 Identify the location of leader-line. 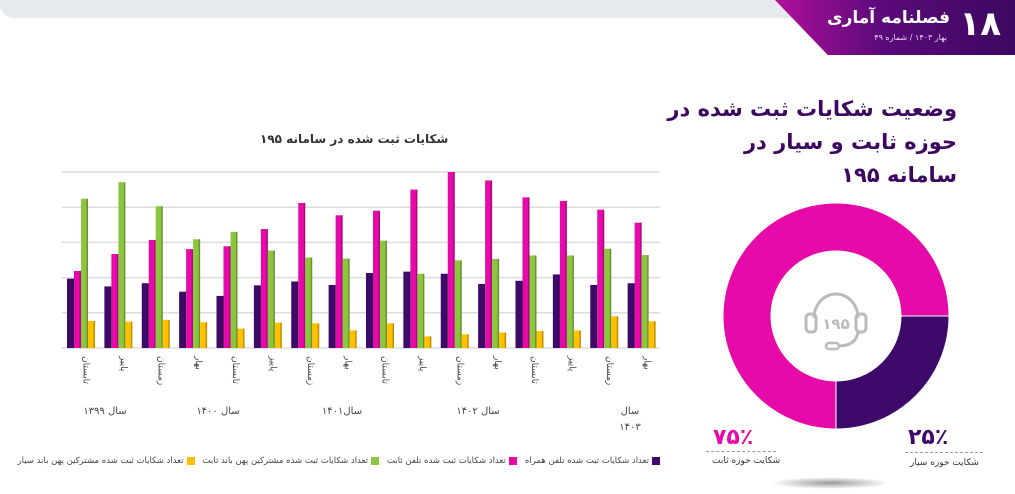
(944, 452).